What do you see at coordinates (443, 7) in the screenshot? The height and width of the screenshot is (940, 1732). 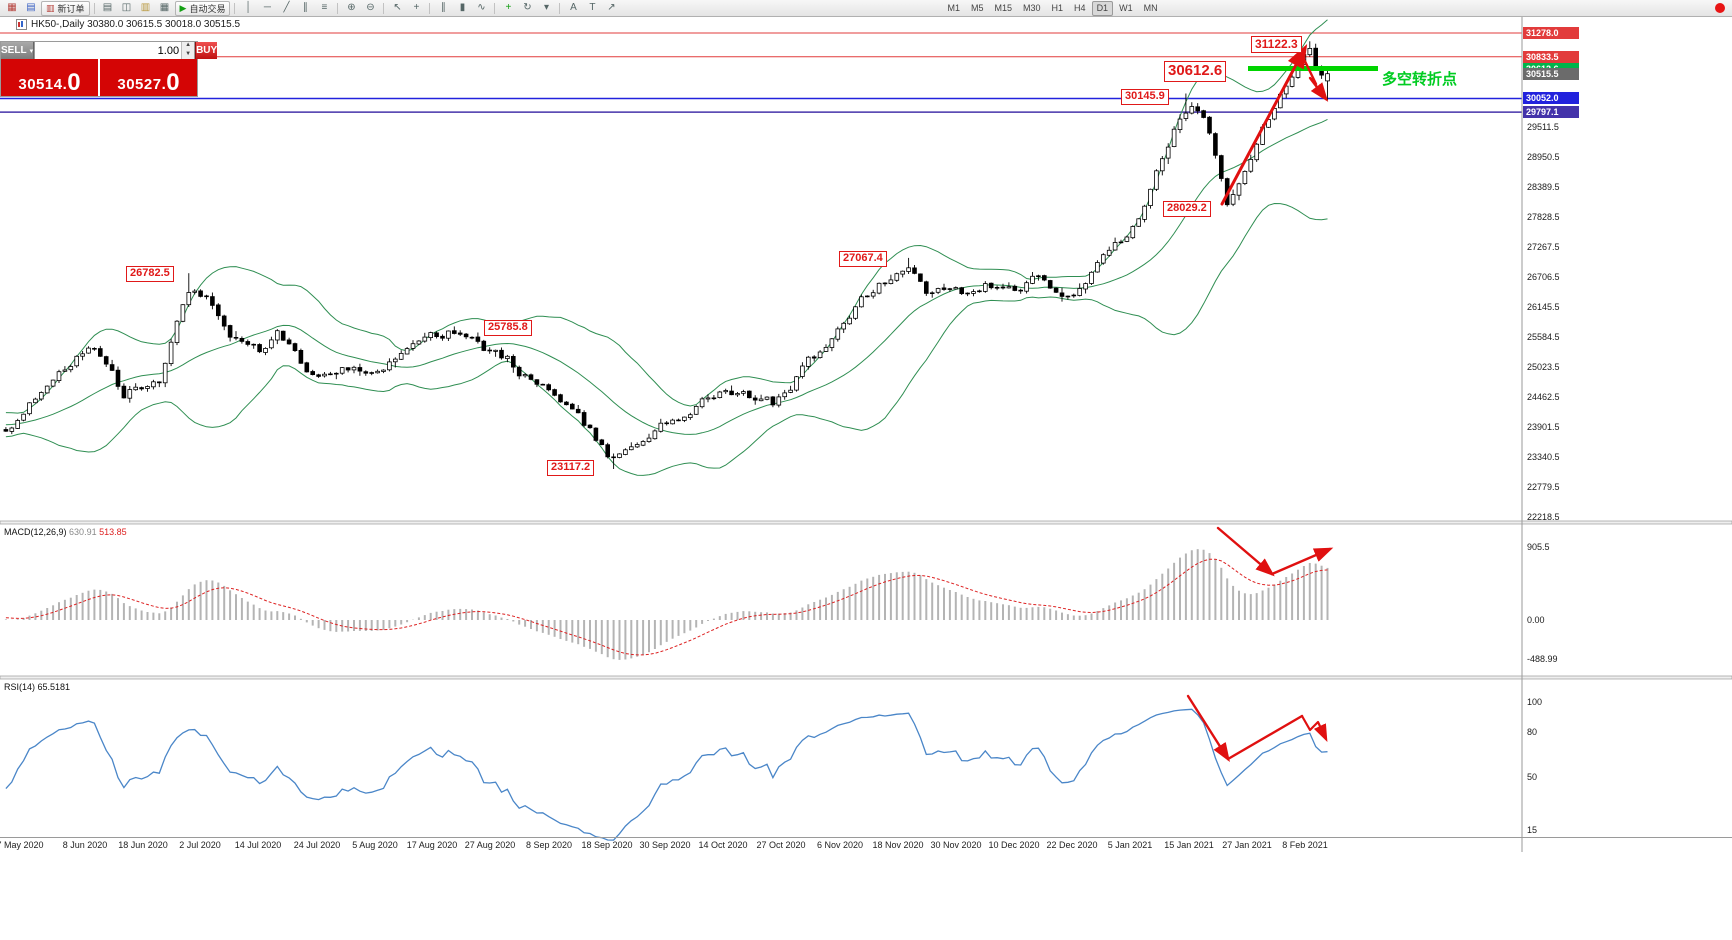 I see `bar-chart-icon: ∥` at bounding box center [443, 7].